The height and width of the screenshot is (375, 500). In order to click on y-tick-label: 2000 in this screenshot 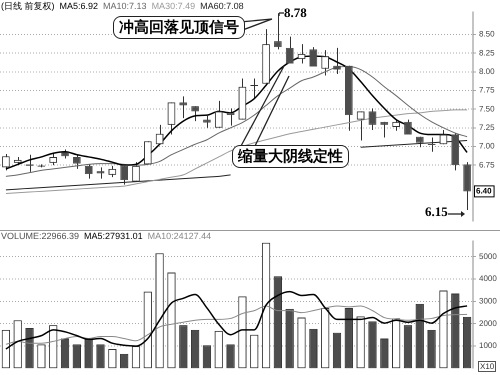, I will do `click(488, 323)`.